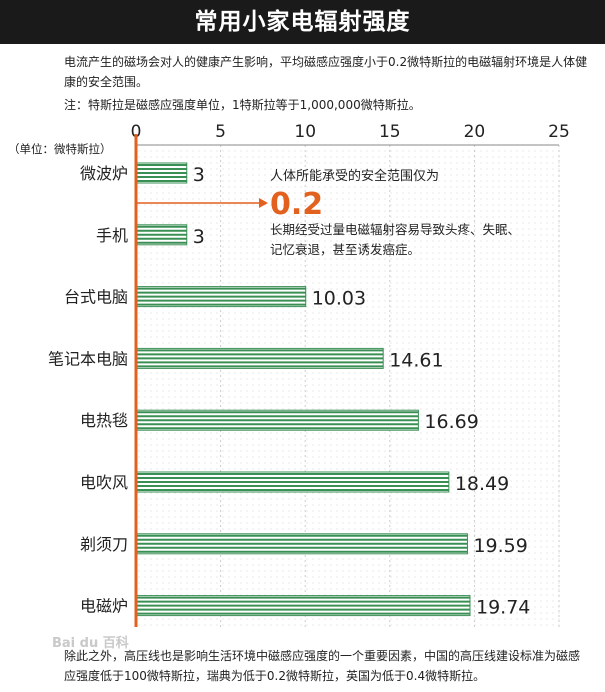 Image resolution: width=605 pixels, height=692 pixels. Describe the element at coordinates (136, 132) in the screenshot. I see `x-tick-label: 0` at that location.